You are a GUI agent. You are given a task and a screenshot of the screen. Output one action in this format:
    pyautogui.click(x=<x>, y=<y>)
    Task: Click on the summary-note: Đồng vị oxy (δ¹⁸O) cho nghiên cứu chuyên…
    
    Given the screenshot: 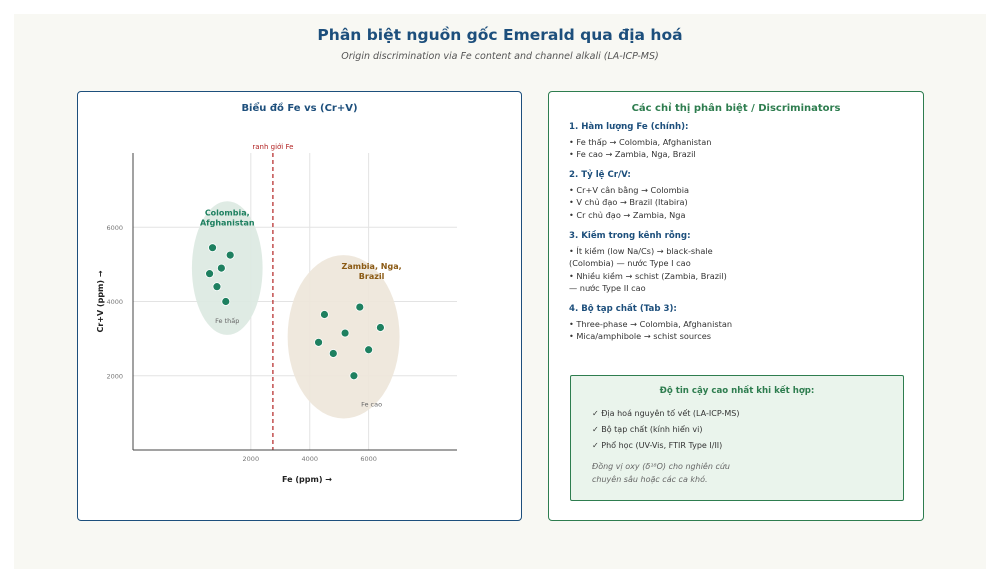 What is the action you would take?
    pyautogui.click(x=692, y=473)
    